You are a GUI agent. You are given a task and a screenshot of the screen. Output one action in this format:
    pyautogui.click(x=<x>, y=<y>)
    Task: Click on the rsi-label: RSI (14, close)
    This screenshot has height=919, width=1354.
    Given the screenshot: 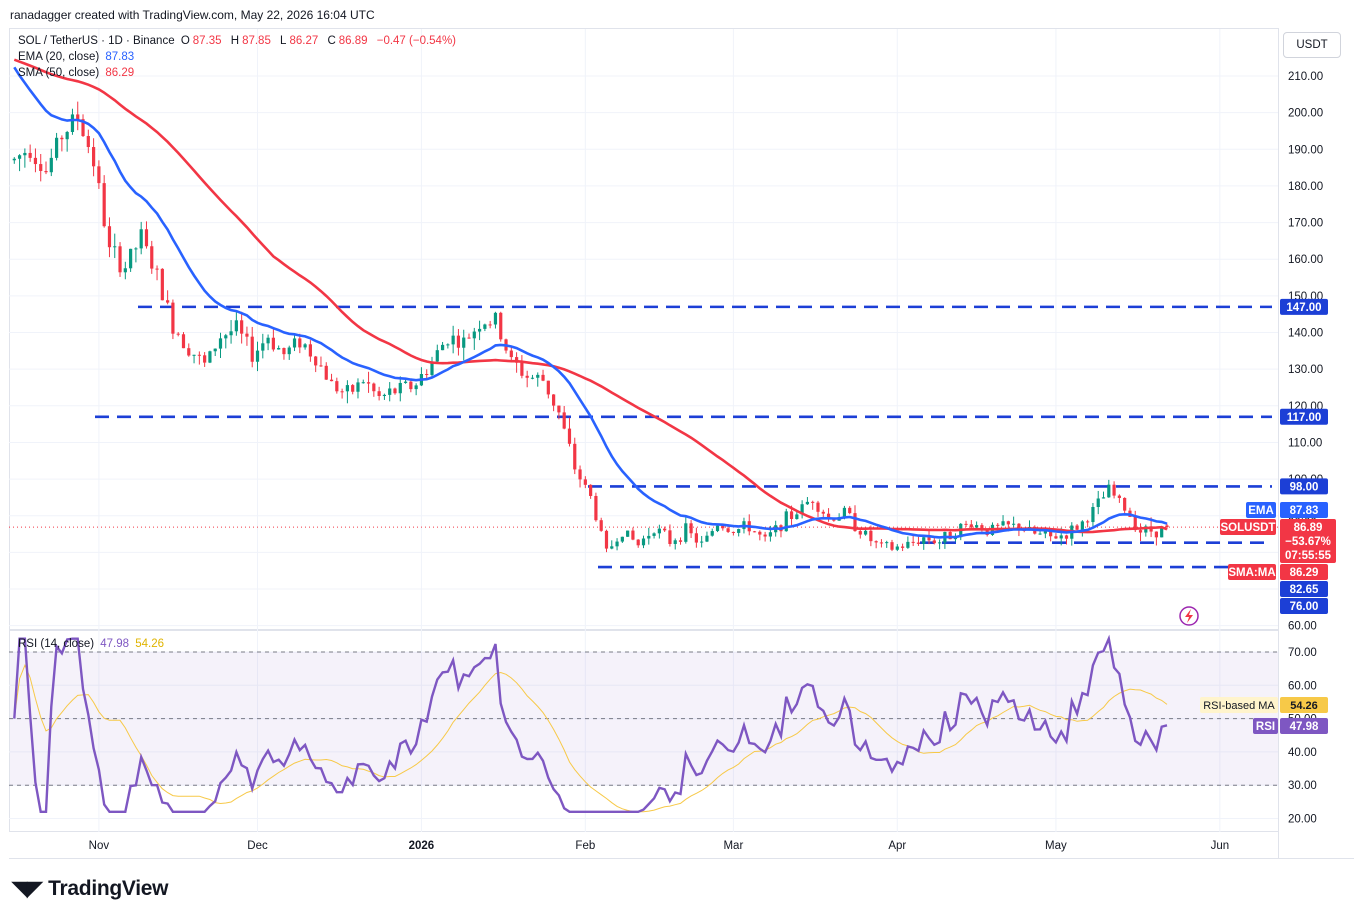 What is the action you would take?
    pyautogui.click(x=56, y=644)
    